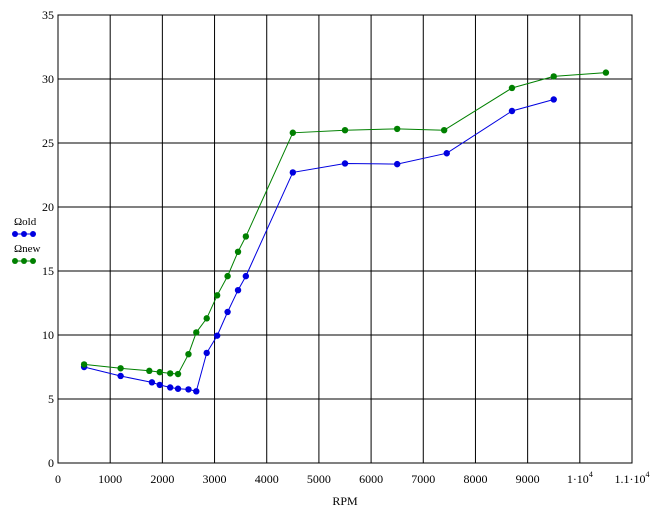  What do you see at coordinates (475, 479) in the screenshot?
I see `x-tick-label: 8000` at bounding box center [475, 479].